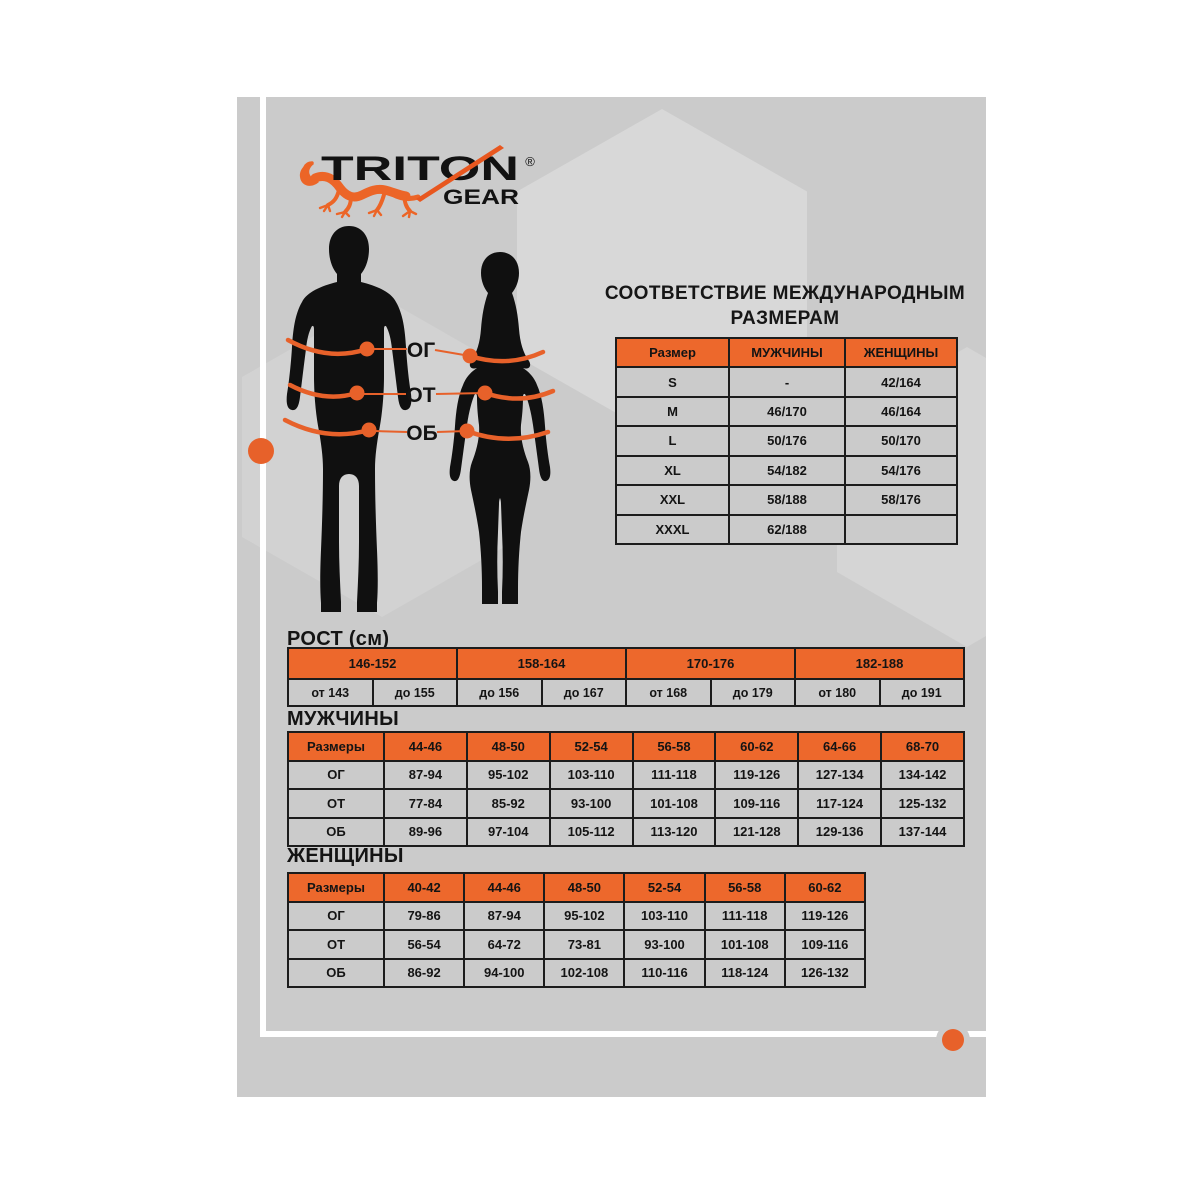  What do you see at coordinates (424, 887) in the screenshot?
I see `header-cell: 40-42` at bounding box center [424, 887].